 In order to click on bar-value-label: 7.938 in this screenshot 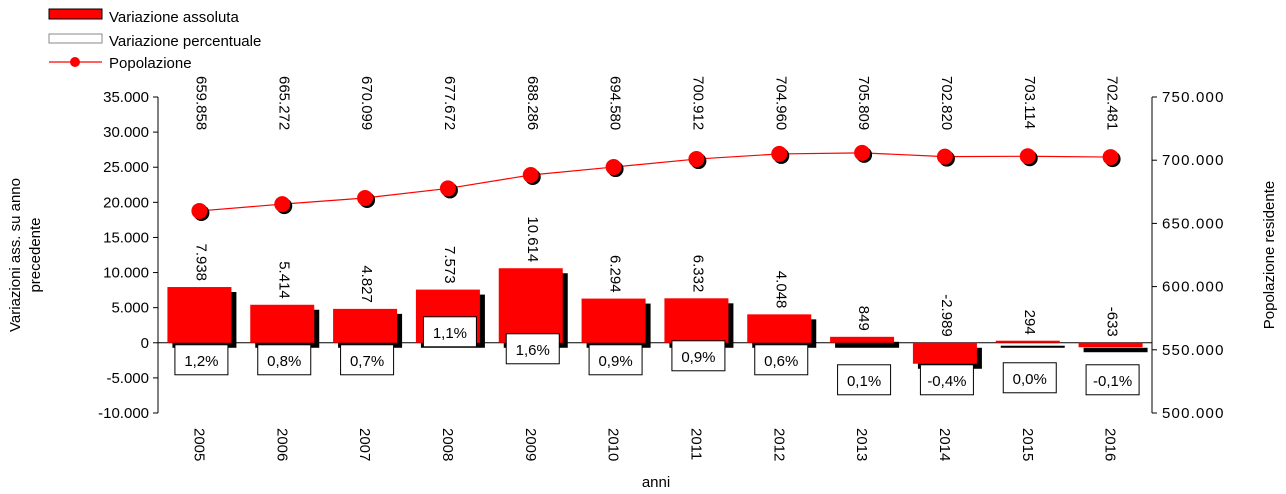, I will do `click(200, 262)`.